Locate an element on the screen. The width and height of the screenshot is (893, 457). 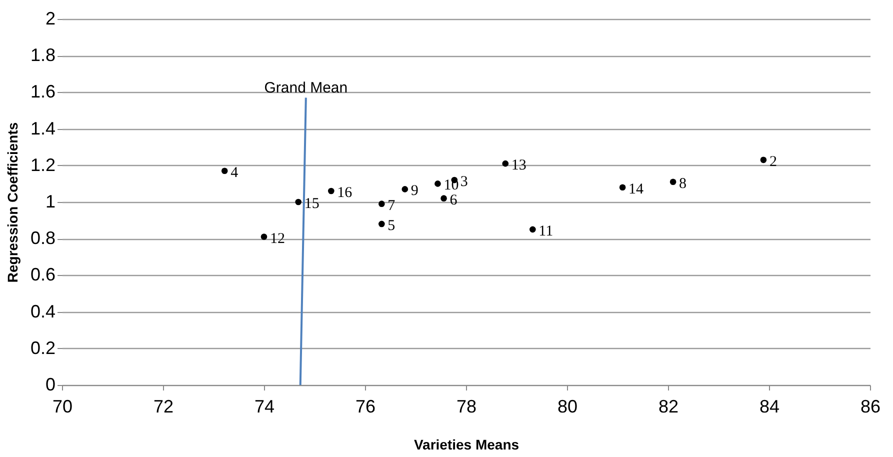
y-axis-title: Regression Coefficients is located at coordinates (12, 202).